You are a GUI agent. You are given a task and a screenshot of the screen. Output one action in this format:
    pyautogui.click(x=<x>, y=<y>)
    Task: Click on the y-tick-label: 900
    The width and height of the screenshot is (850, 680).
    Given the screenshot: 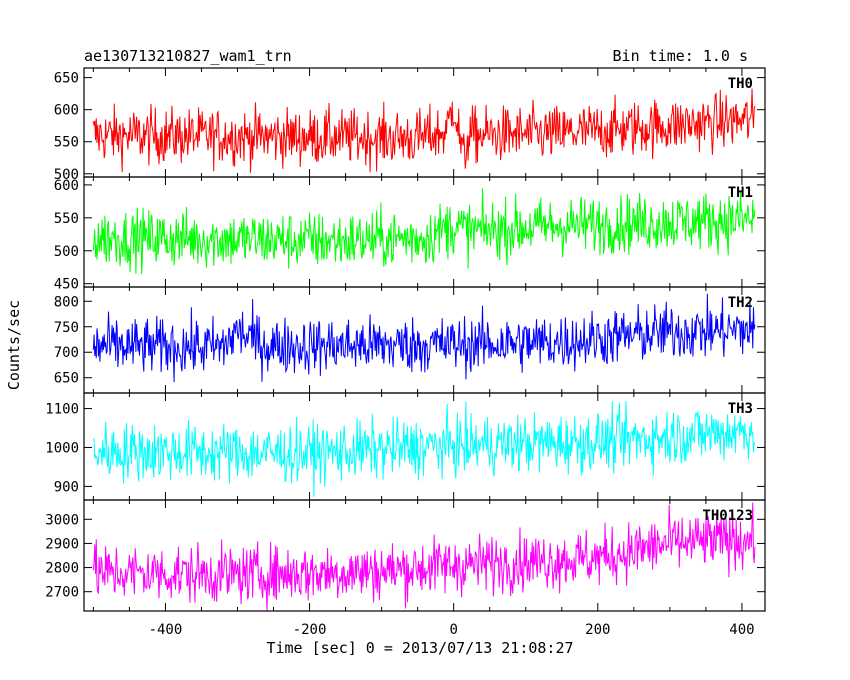 What is the action you would take?
    pyautogui.click(x=66, y=487)
    